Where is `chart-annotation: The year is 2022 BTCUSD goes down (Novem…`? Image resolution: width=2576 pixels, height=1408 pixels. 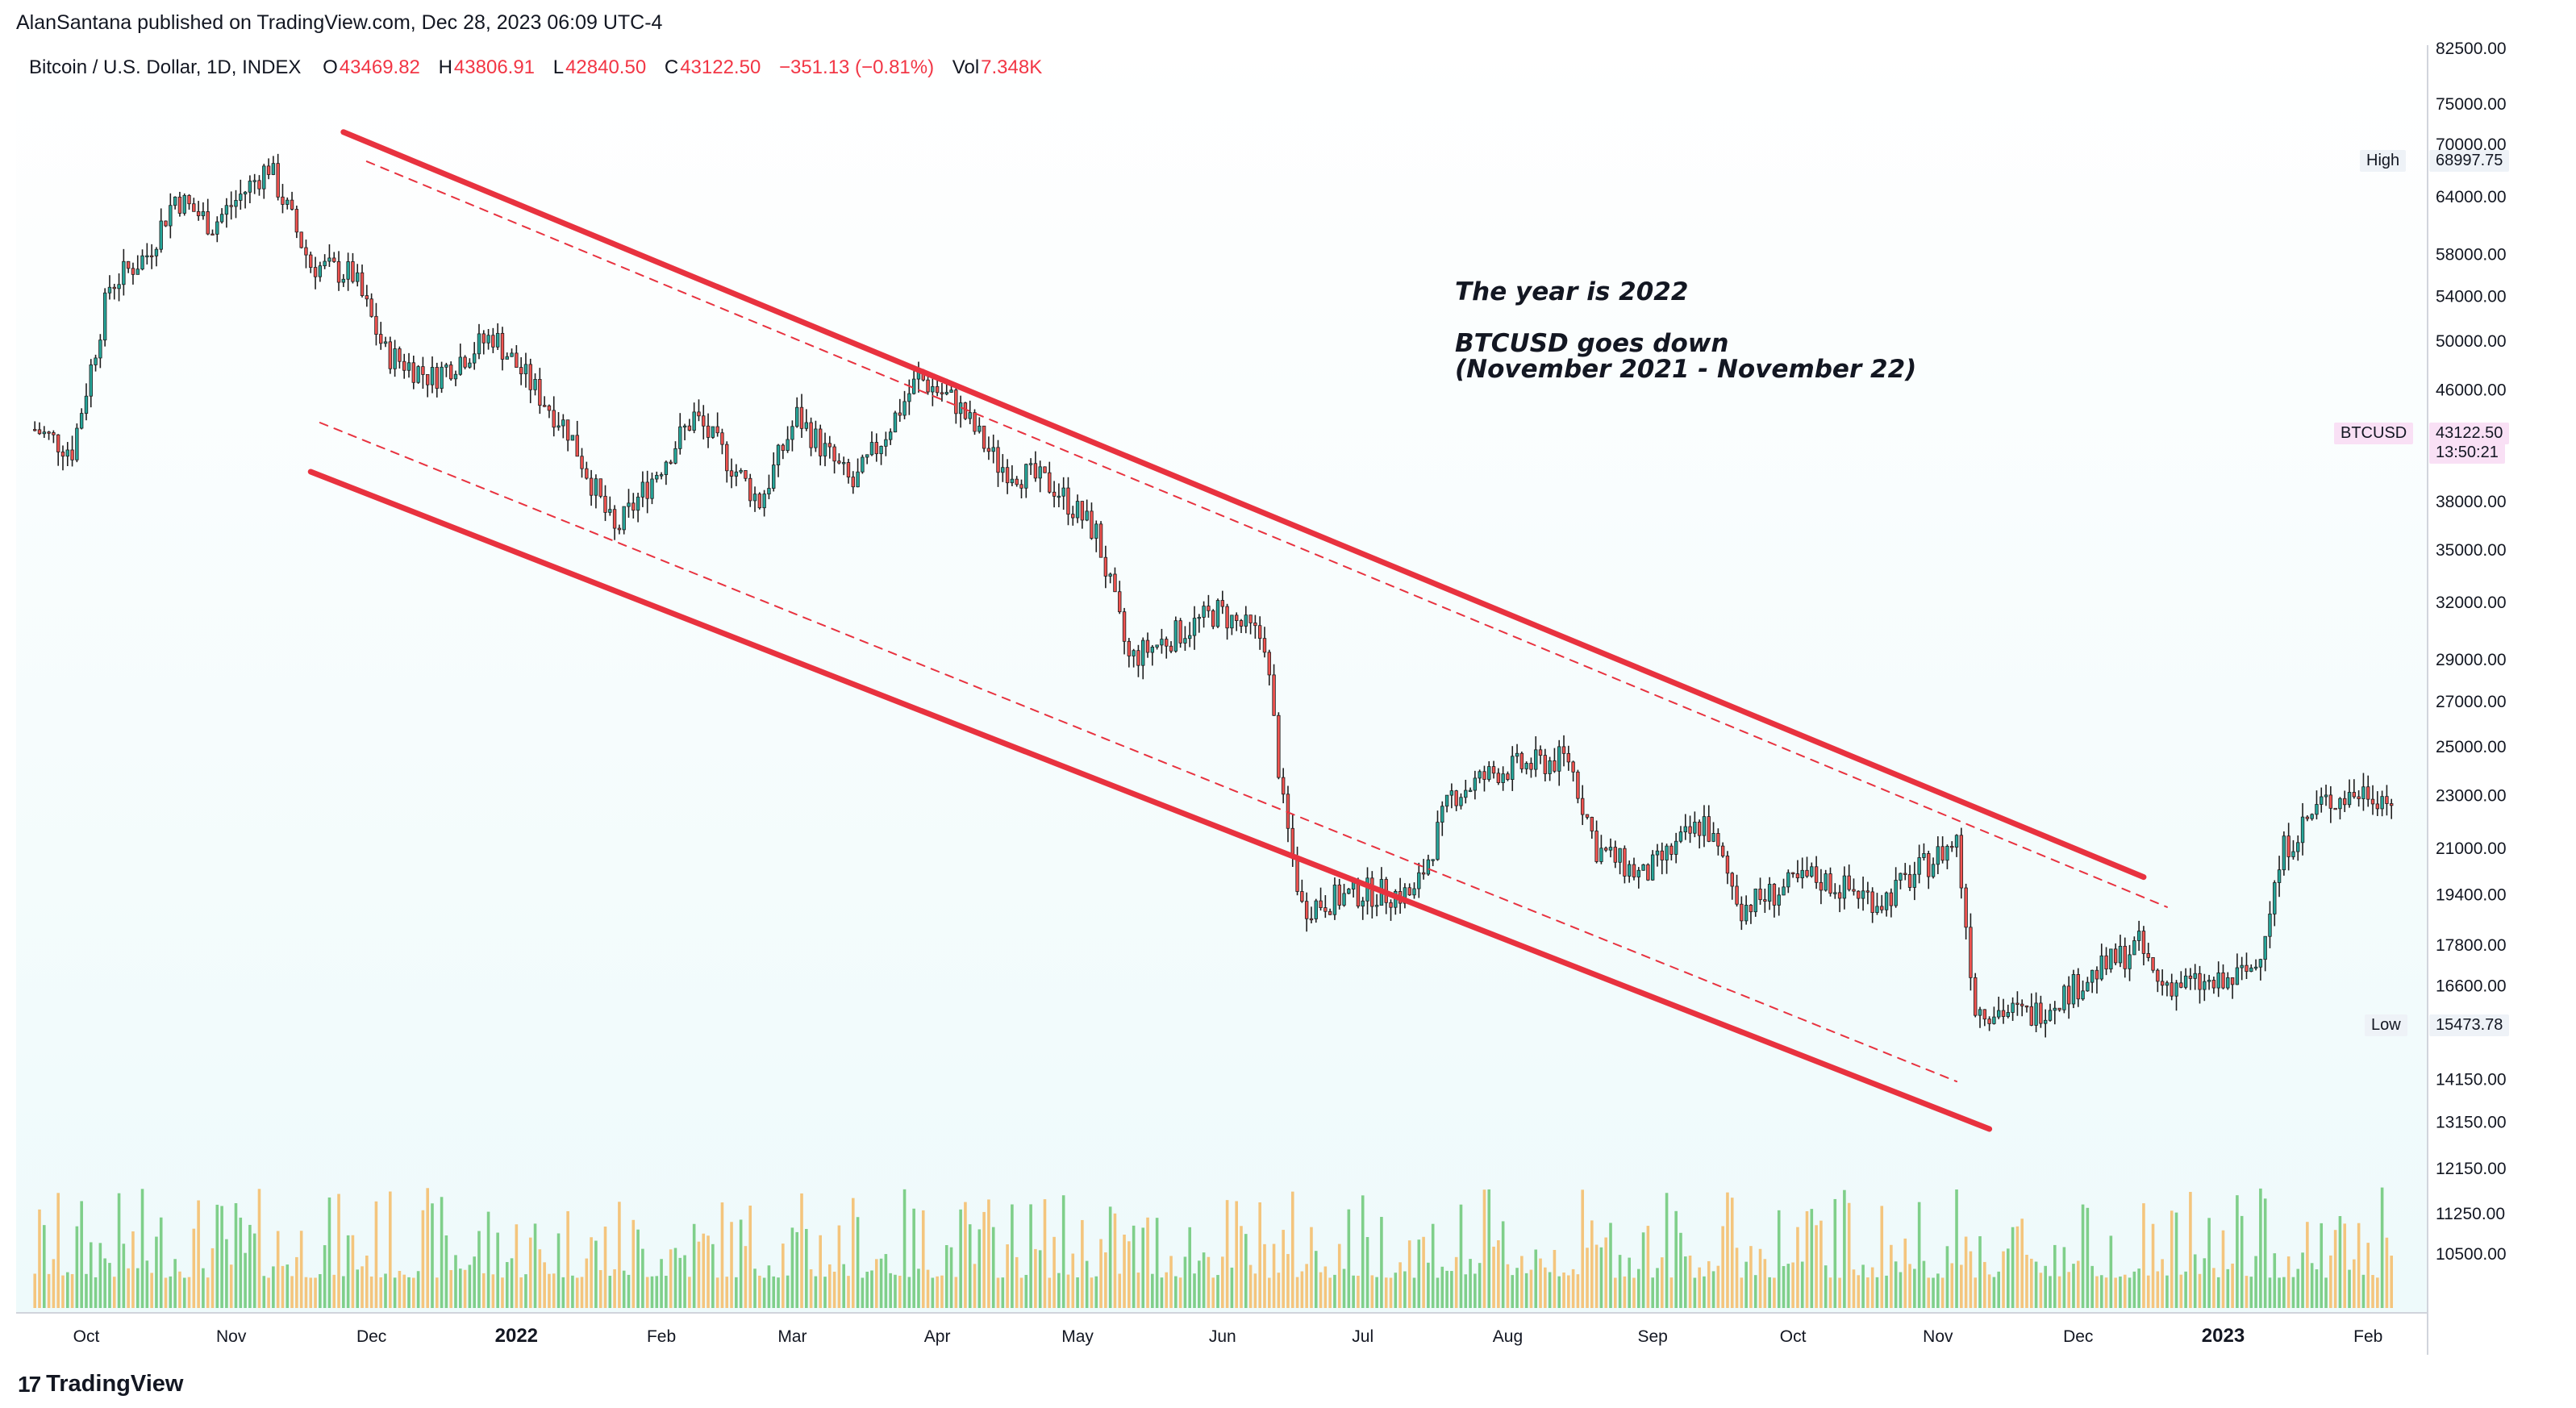
chart-annotation: The year is 2022 BTCUSD goes down (Novem… is located at coordinates (1685, 330).